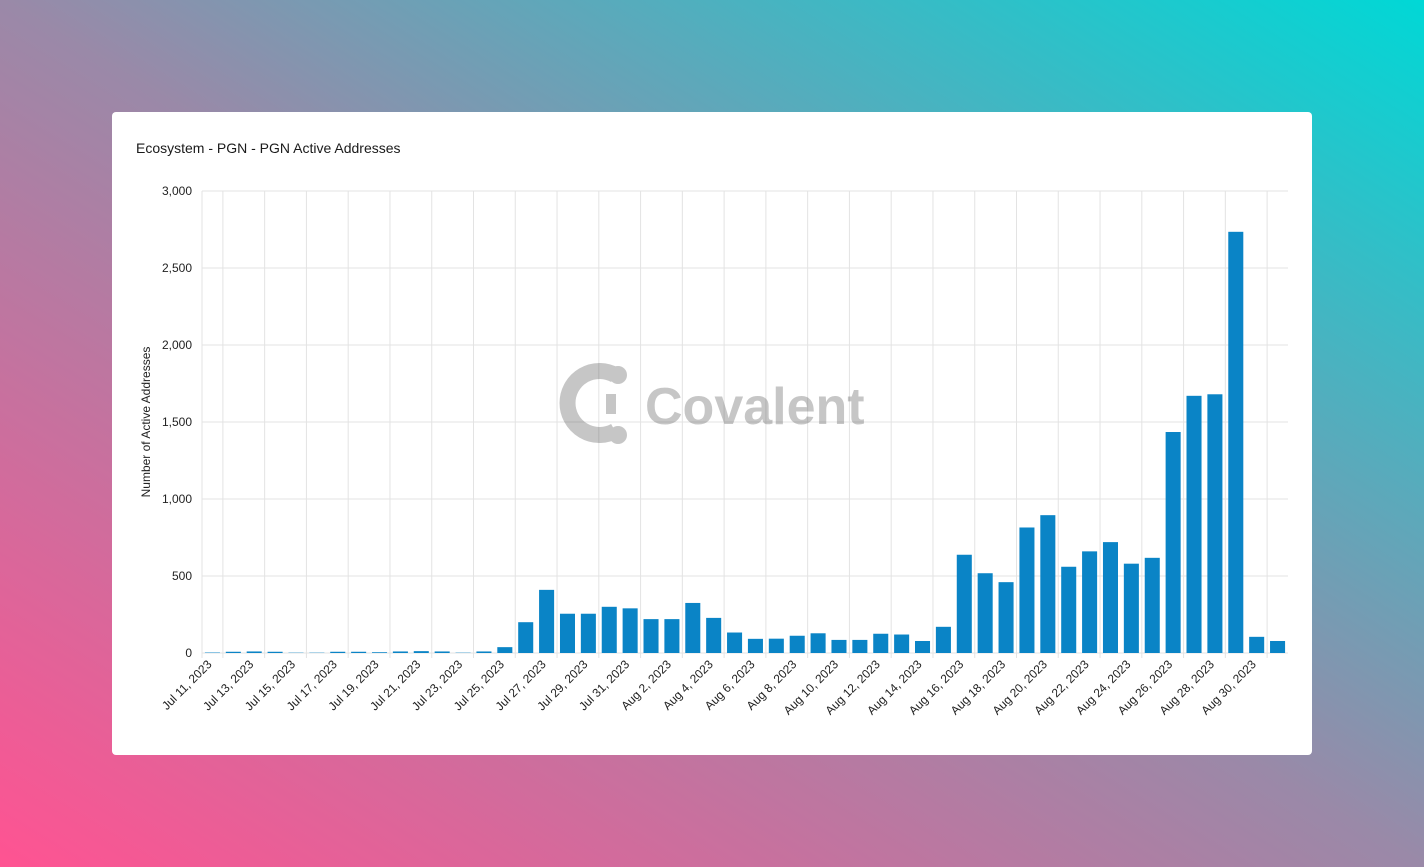 The height and width of the screenshot is (867, 1424). I want to click on y-tick-label: 500, so click(182, 576).